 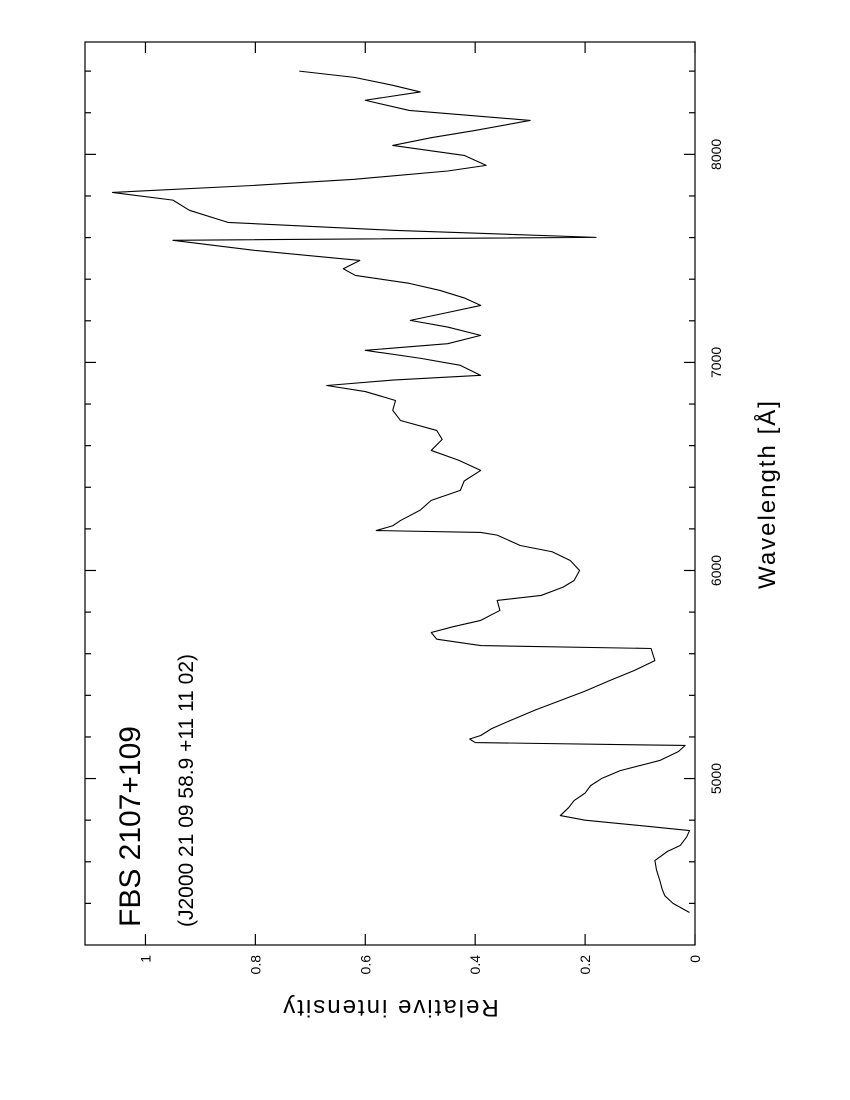 I want to click on x-tick-label: 5000, so click(x=716, y=778).